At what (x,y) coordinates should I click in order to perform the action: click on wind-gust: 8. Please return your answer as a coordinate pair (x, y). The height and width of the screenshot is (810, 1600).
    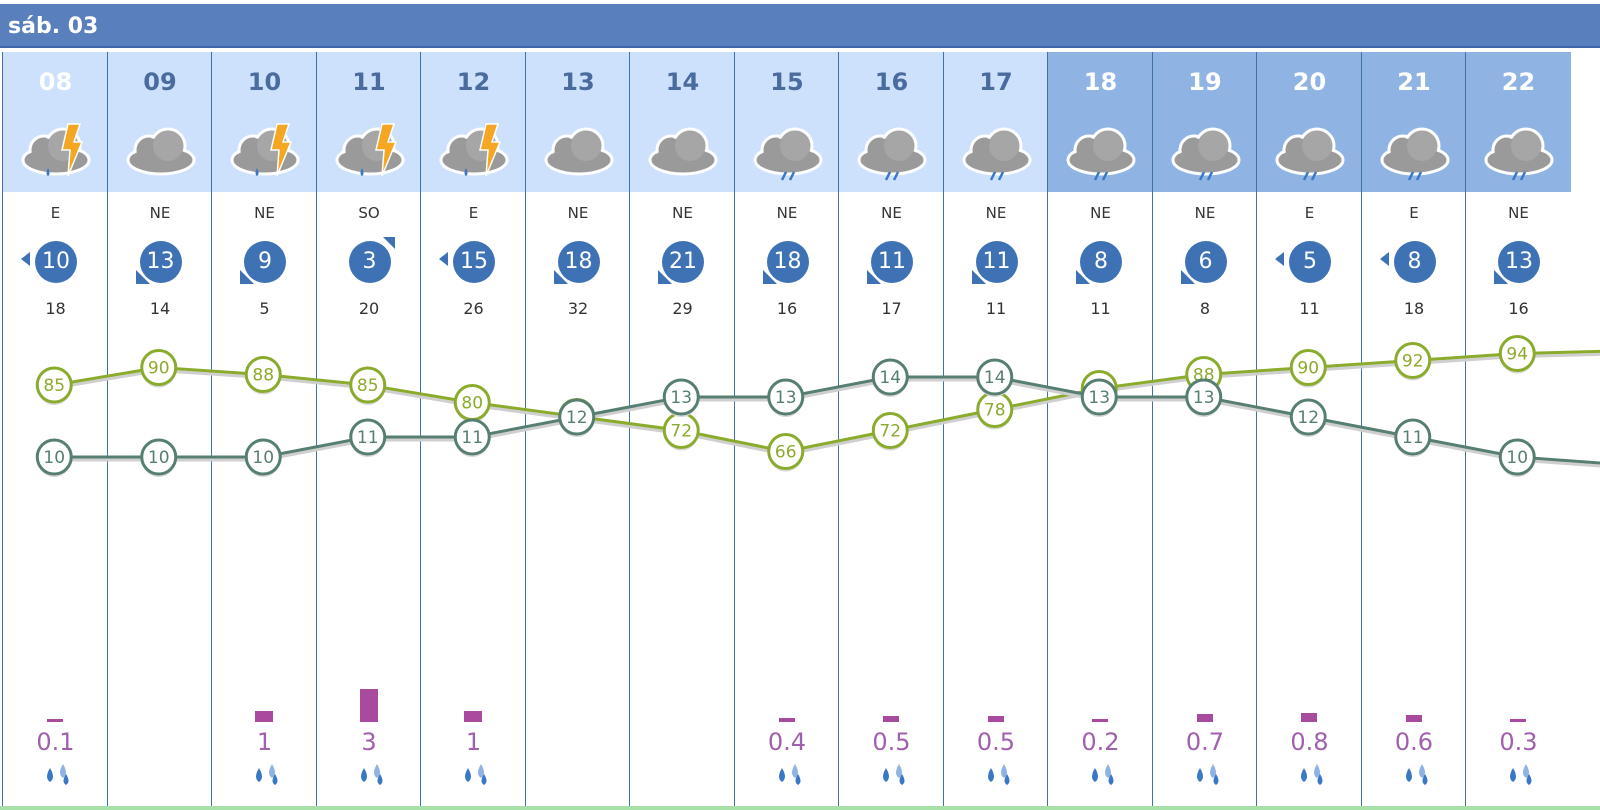
    Looking at the image, I should click on (1205, 308).